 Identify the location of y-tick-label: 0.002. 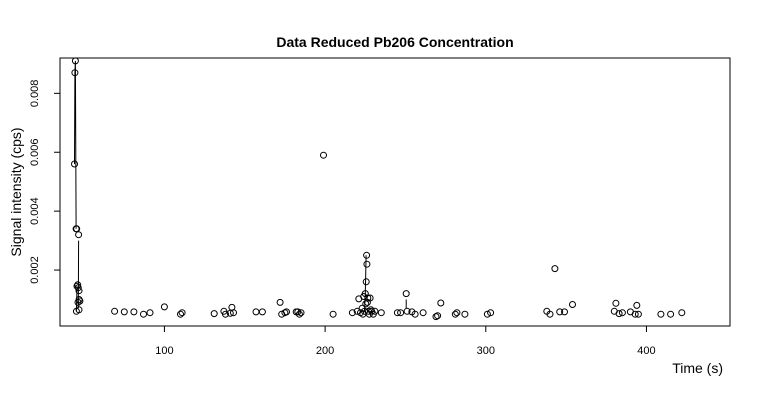
(35, 270).